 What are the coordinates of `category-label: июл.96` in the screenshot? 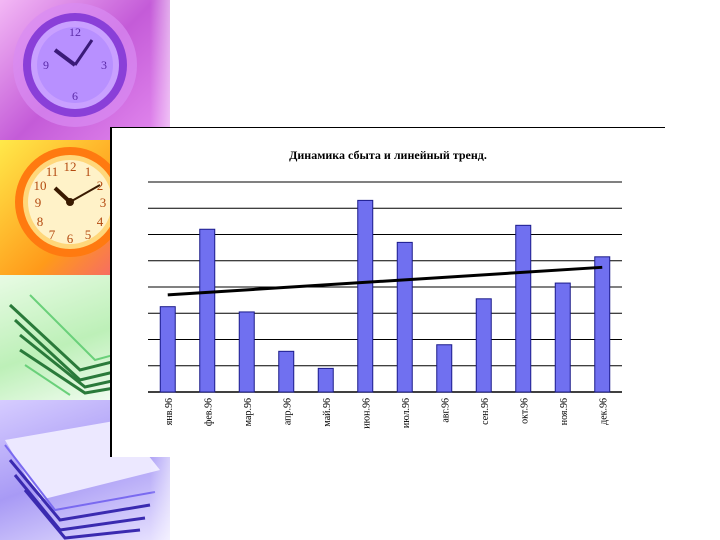 It's located at (406, 413).